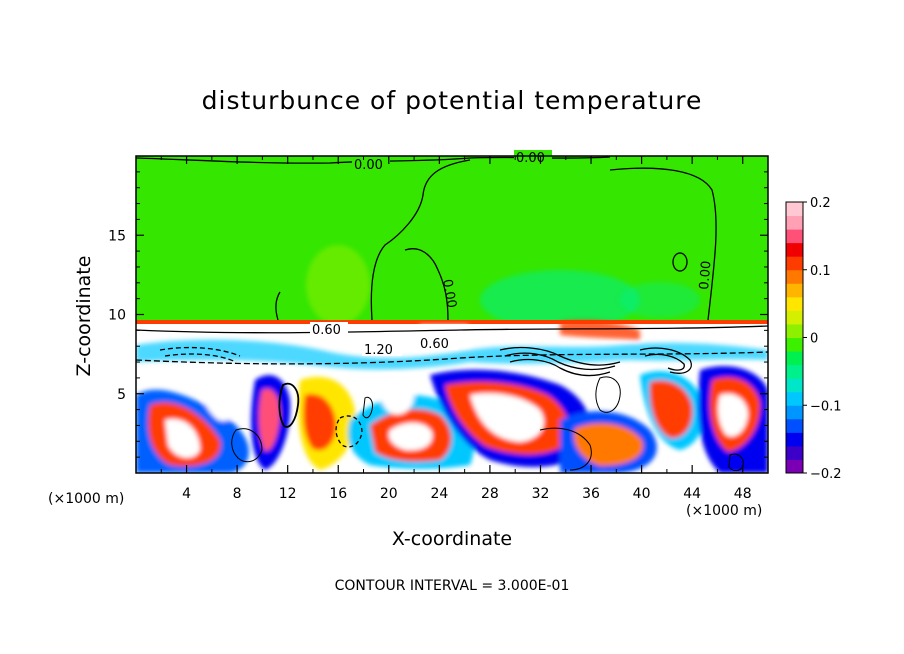 The image size is (904, 654). I want to click on x-tick-label: 44, so click(692, 494).